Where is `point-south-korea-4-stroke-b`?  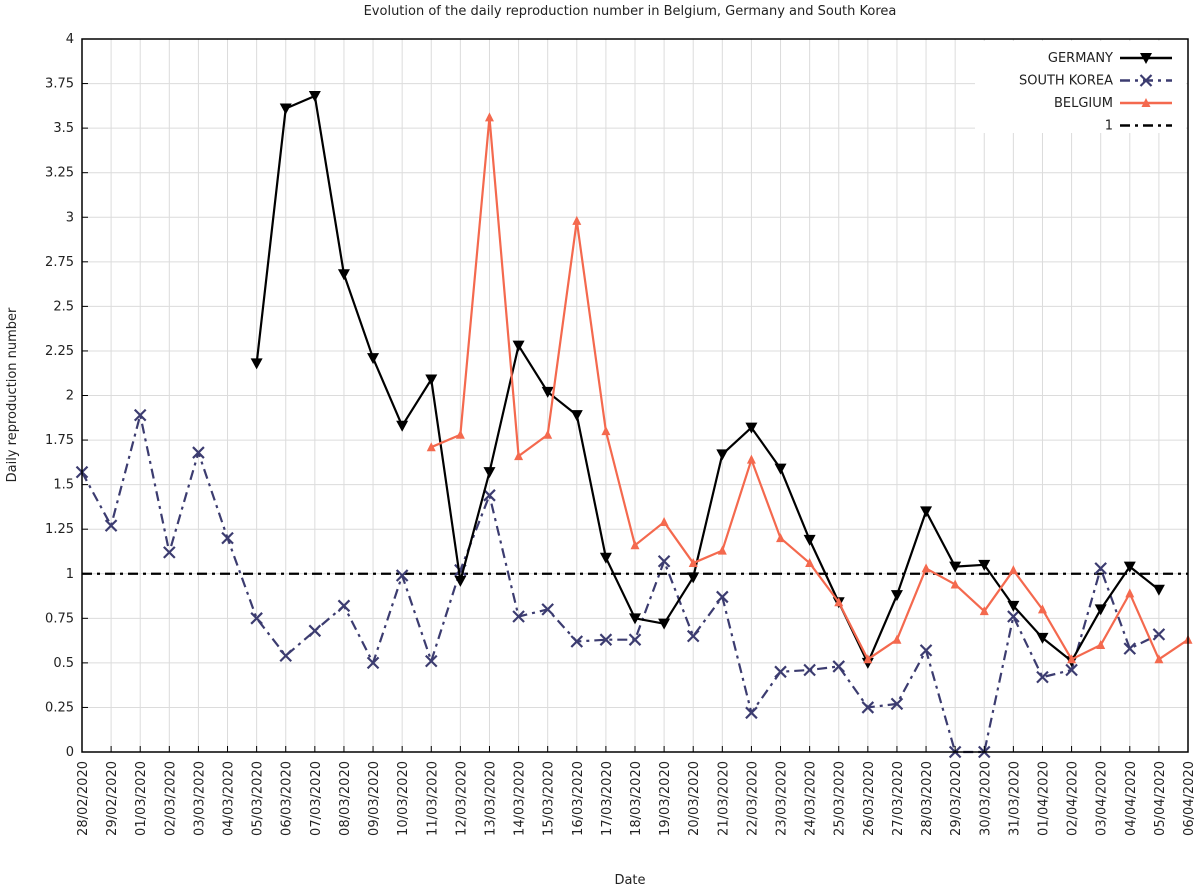
point-south-korea-4-stroke-b is located at coordinates (198, 452).